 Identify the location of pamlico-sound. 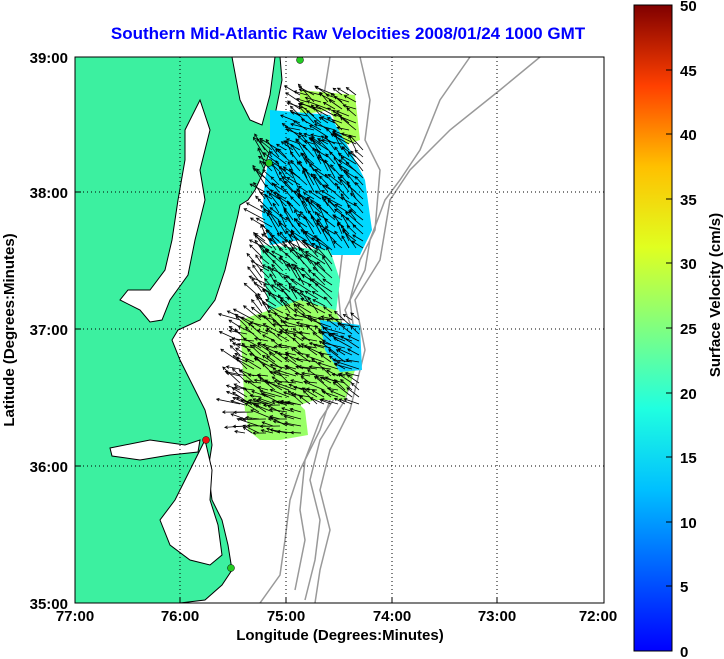
(191, 502).